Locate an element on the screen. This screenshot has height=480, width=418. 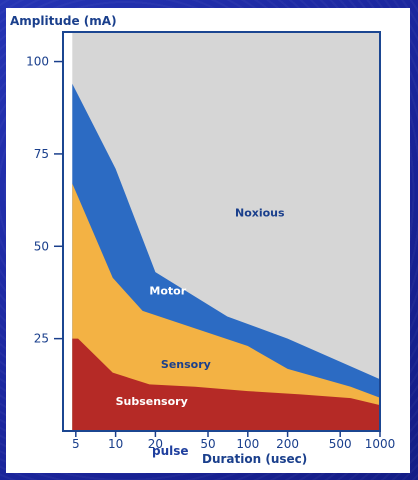
pulse-marker-line is located at coordinates (162, 467).